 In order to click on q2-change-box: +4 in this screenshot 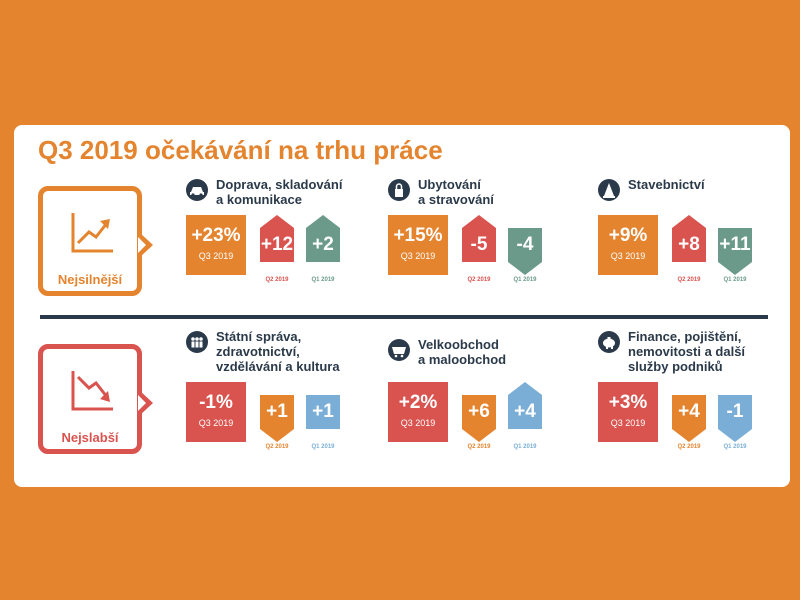, I will do `click(689, 412)`.